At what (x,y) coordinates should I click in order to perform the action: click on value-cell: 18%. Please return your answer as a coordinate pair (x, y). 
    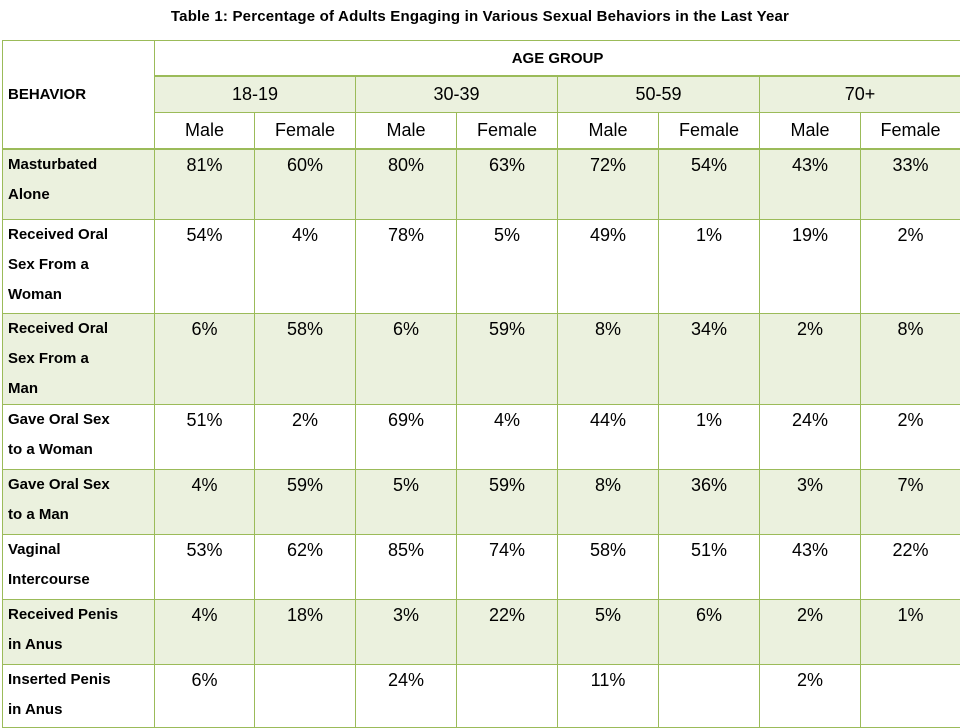
    Looking at the image, I should click on (305, 631).